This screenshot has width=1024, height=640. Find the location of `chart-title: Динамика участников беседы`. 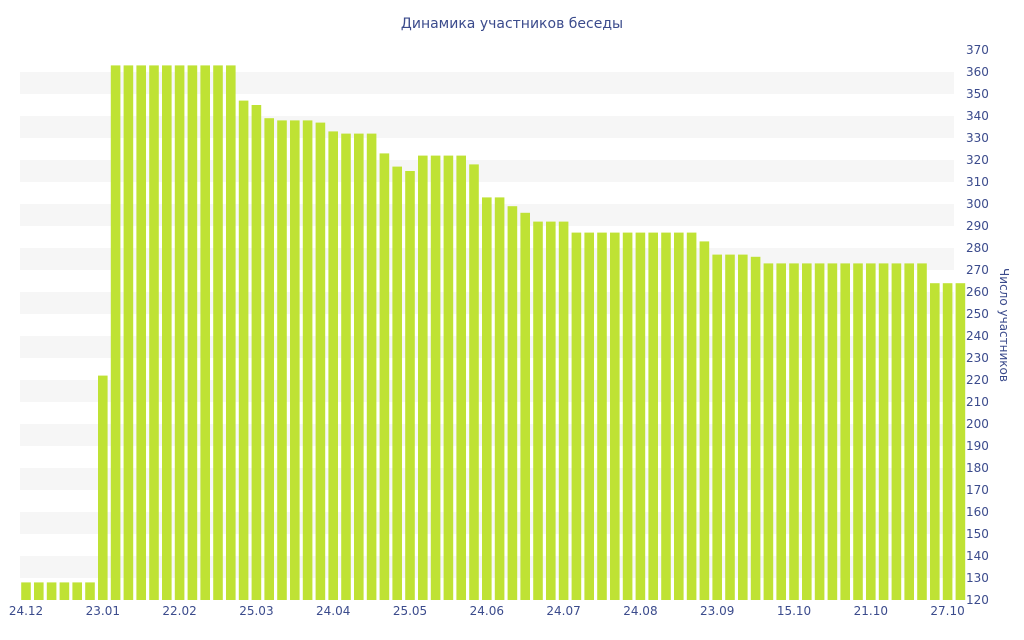

chart-title: Динамика участников беседы is located at coordinates (512, 24).